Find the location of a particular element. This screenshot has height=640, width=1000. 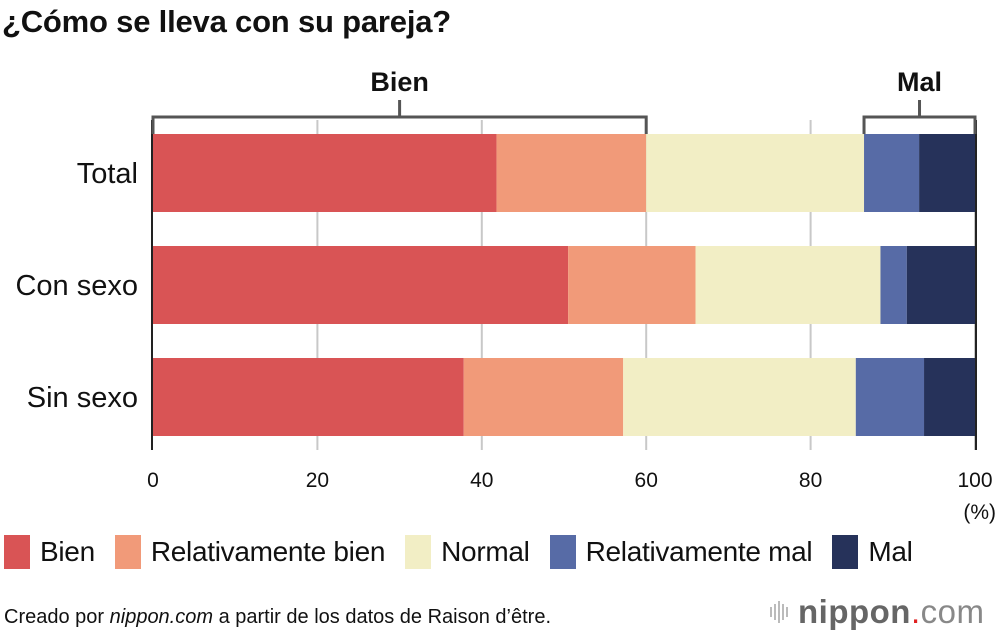

brand-text: nippon.com is located at coordinates (891, 612).